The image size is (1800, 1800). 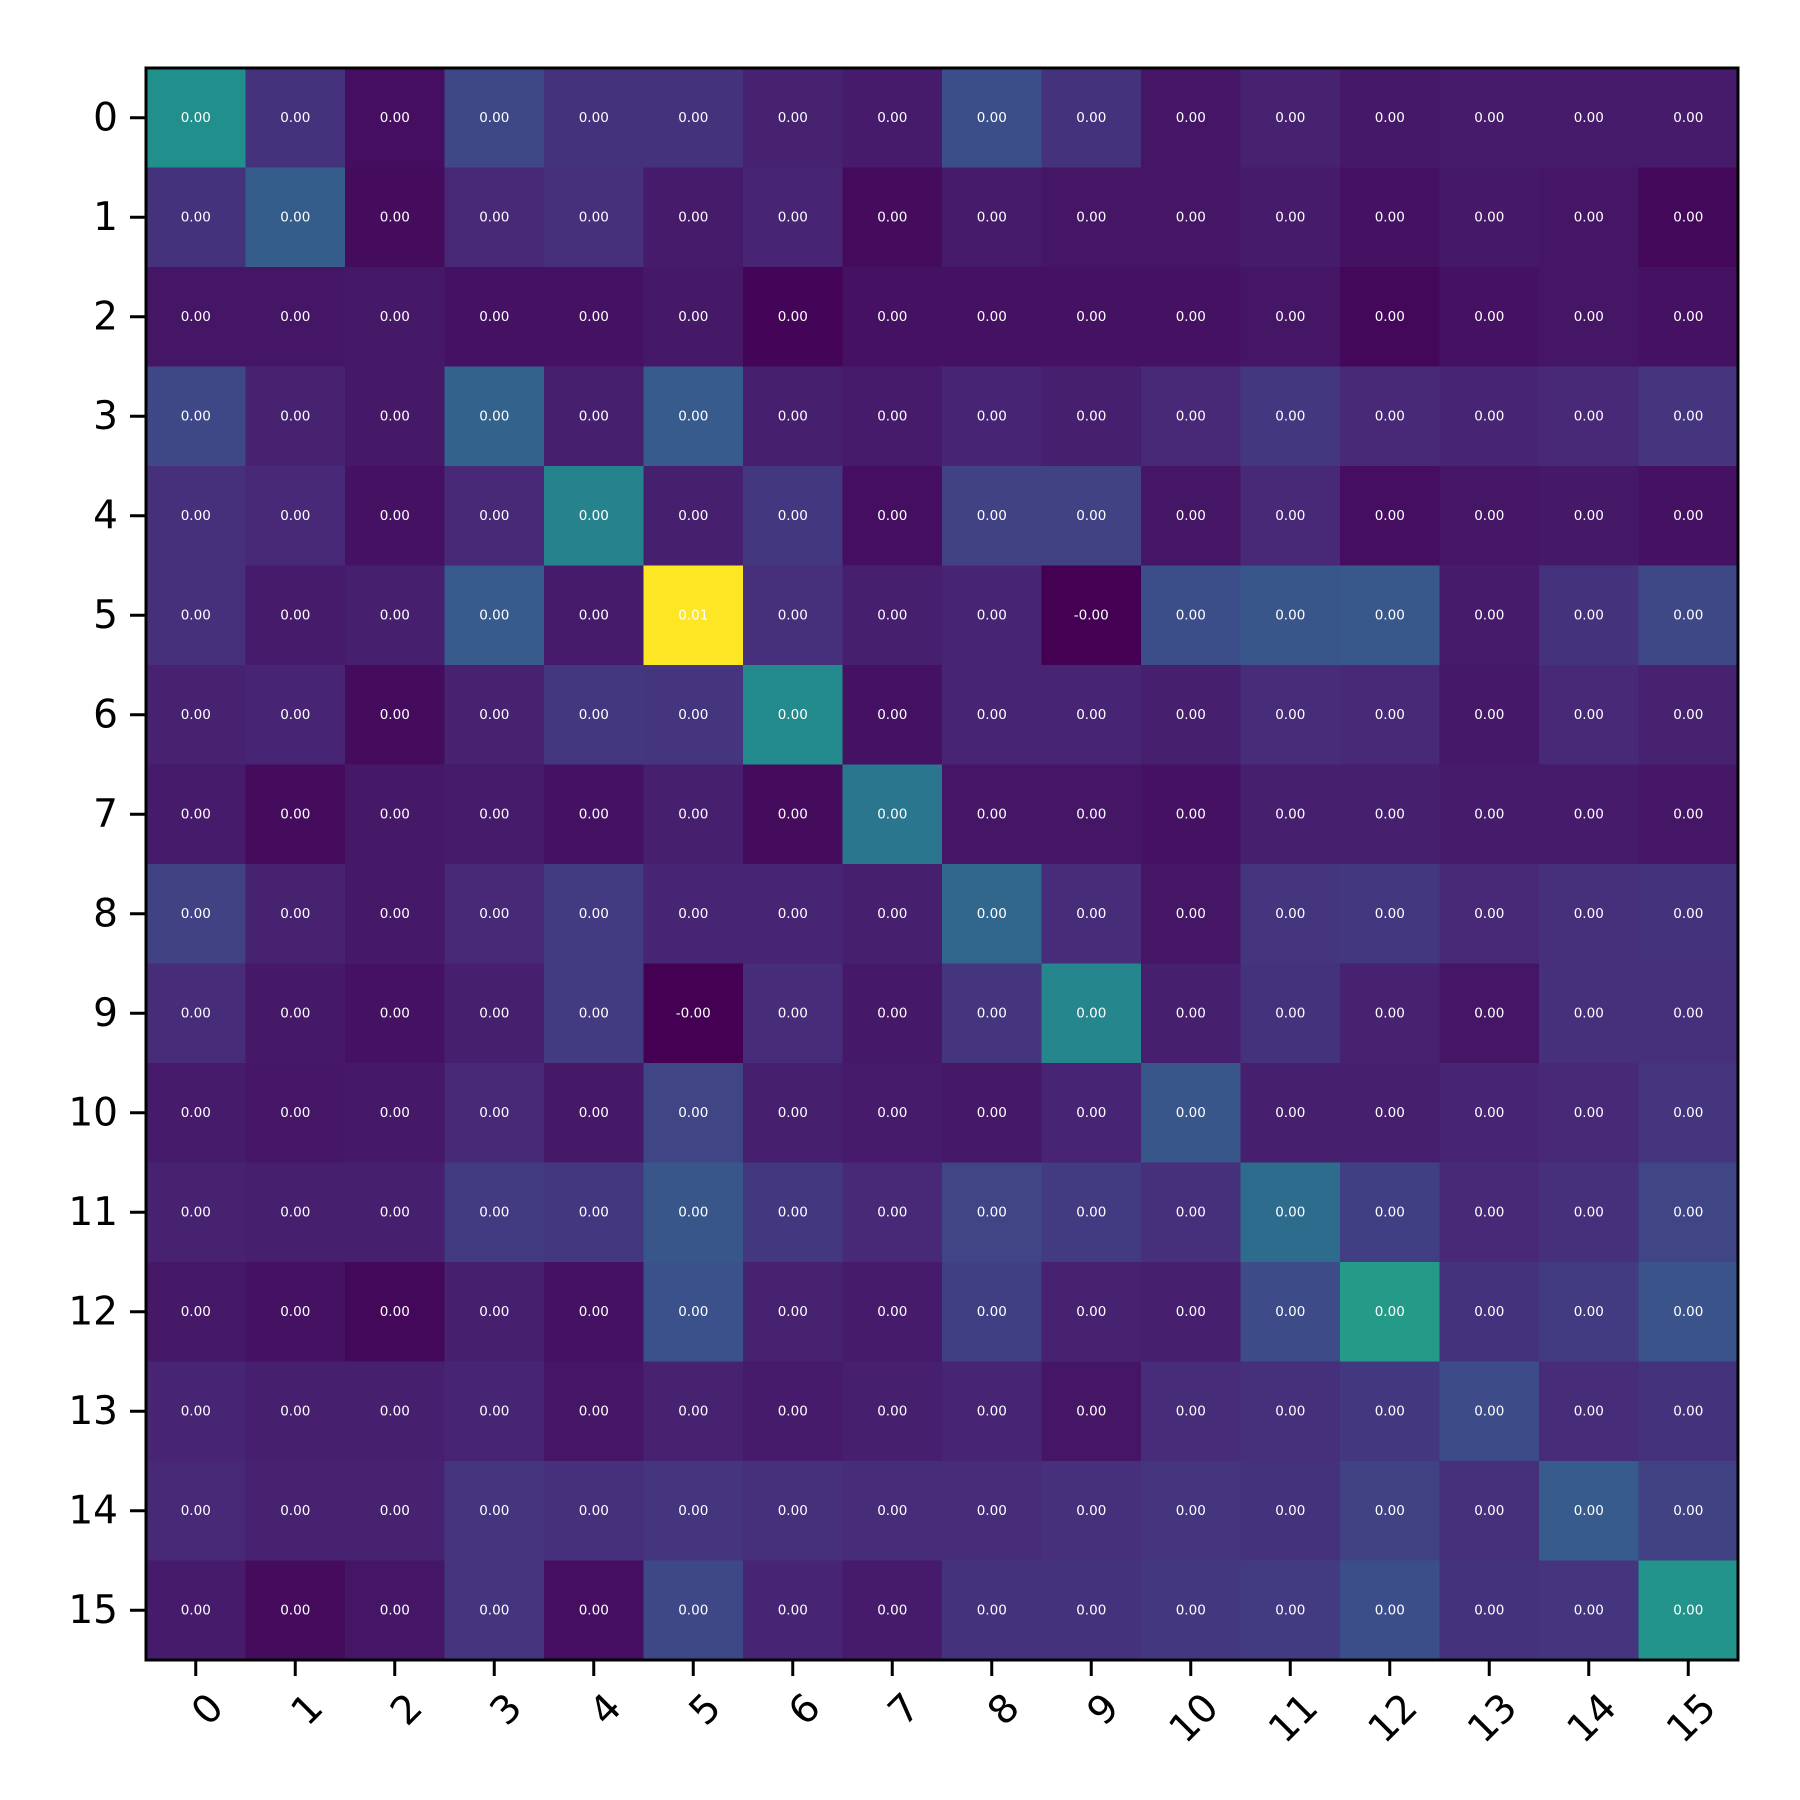 What do you see at coordinates (494, 814) in the screenshot?
I see `cell-label-7-3: 0.00` at bounding box center [494, 814].